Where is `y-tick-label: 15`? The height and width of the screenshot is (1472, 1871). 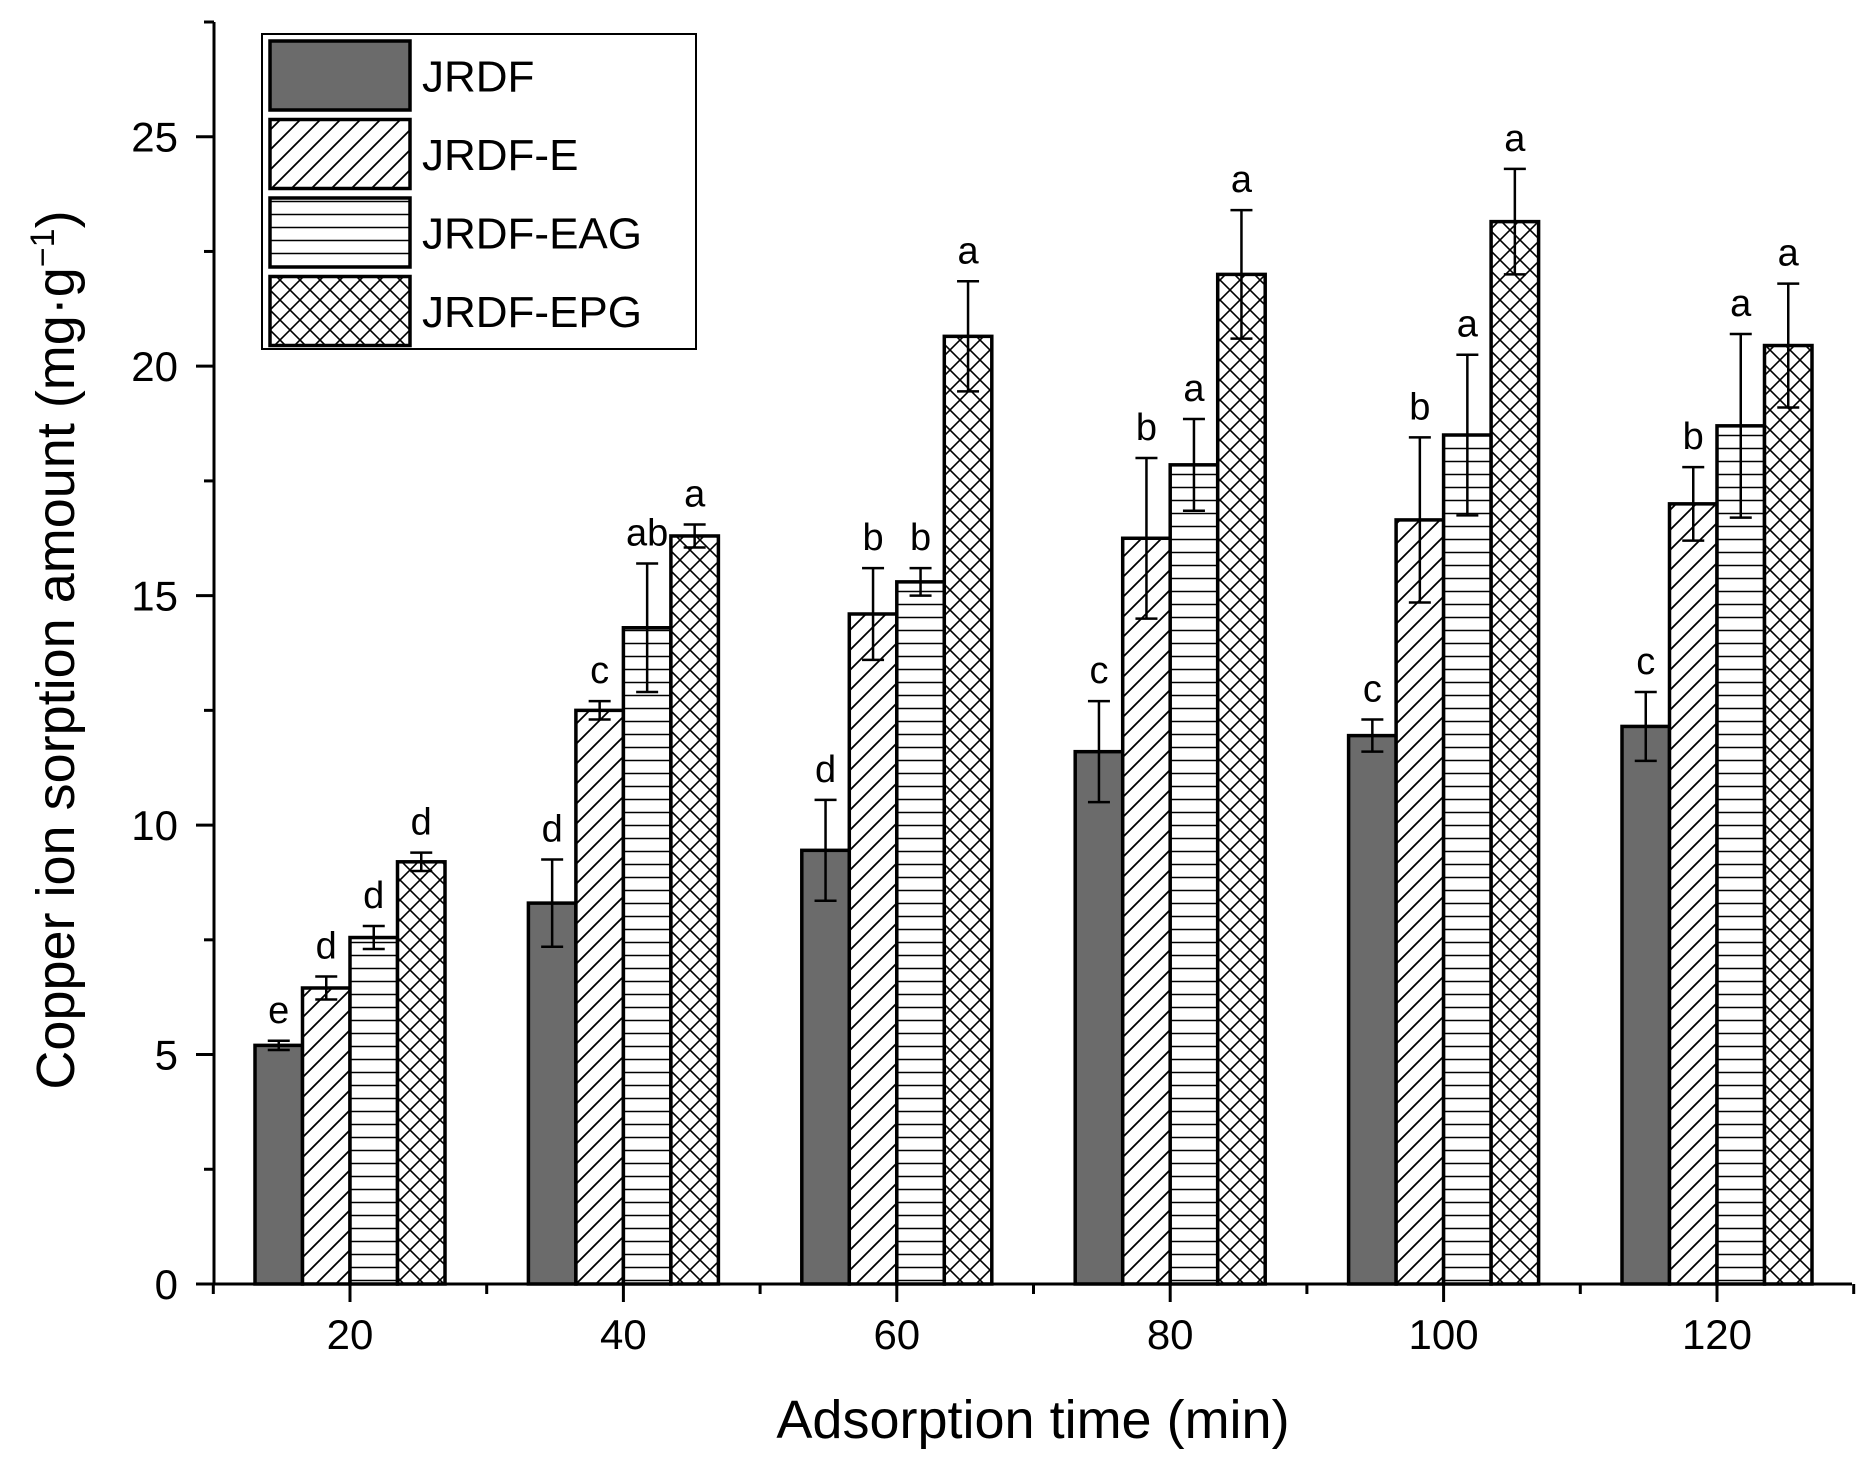
y-tick-label: 15 is located at coordinates (154, 596).